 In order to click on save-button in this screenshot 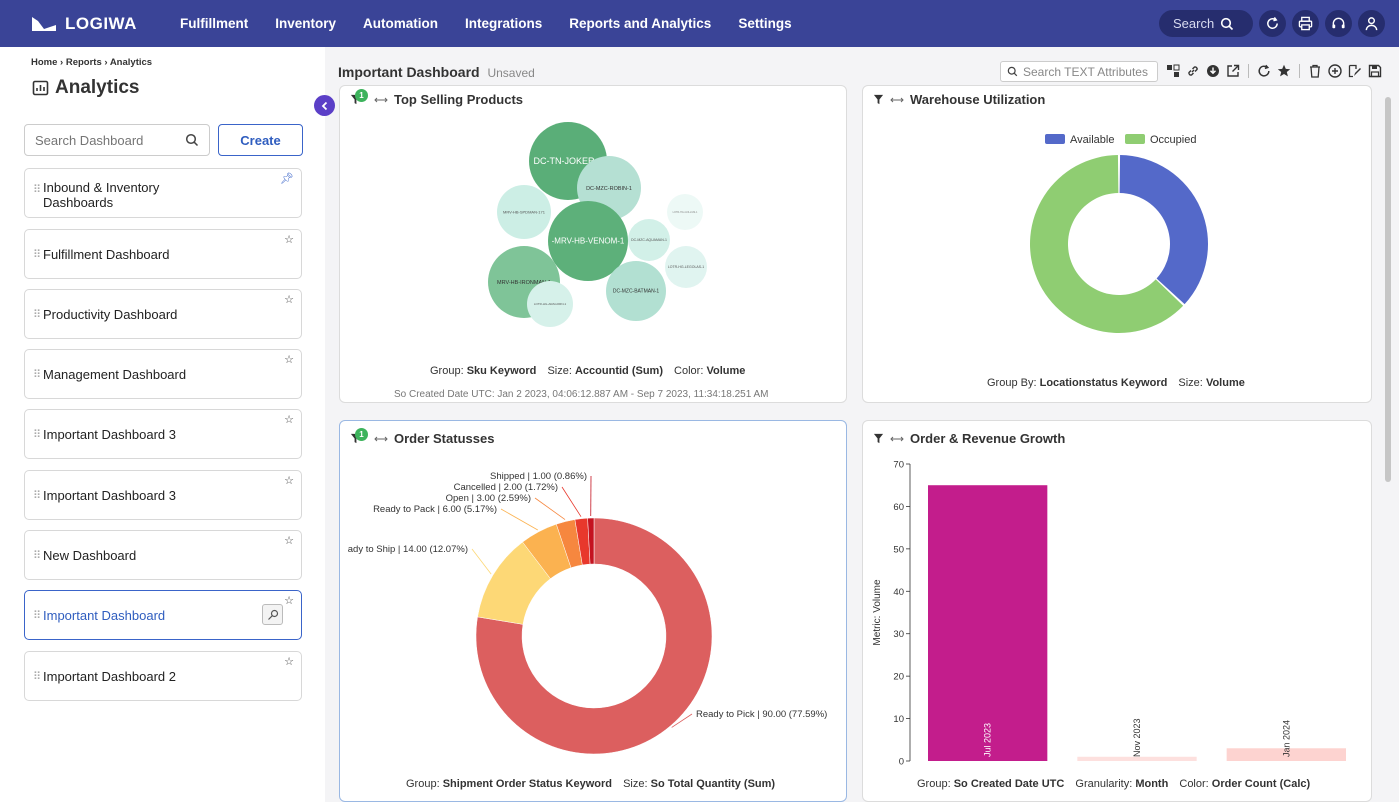, I will do `click(1375, 71)`.